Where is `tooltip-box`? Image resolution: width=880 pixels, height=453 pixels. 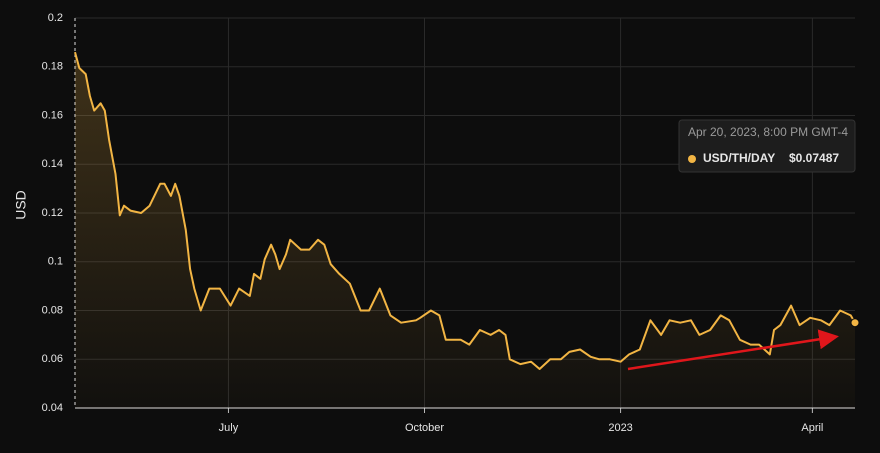 tooltip-box is located at coordinates (767, 146).